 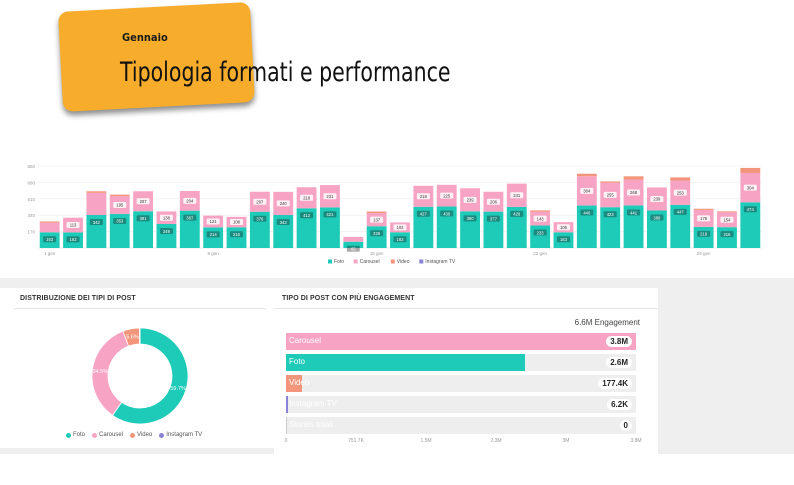 I want to click on data-label-carousel: 240, so click(x=284, y=203).